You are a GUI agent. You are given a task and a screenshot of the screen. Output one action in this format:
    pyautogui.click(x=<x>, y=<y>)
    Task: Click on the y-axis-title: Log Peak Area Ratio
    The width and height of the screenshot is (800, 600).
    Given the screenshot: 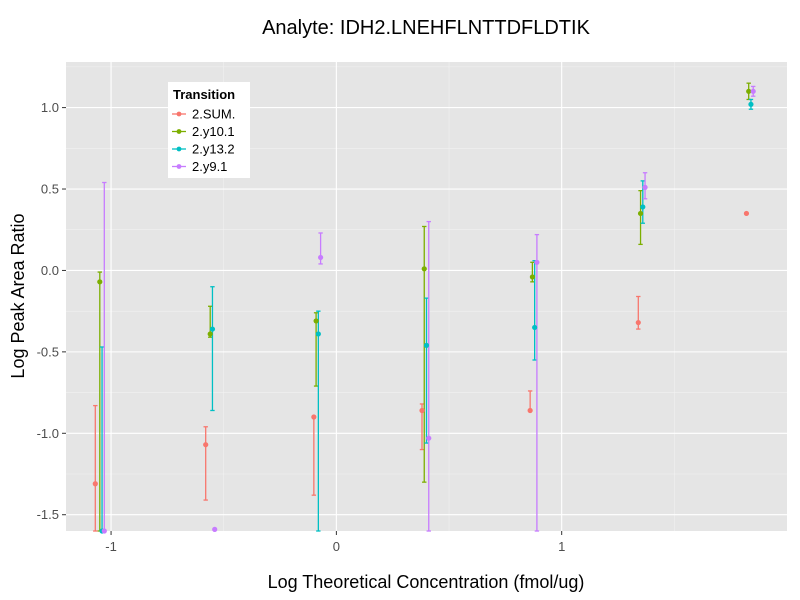 What is the action you would take?
    pyautogui.click(x=18, y=295)
    